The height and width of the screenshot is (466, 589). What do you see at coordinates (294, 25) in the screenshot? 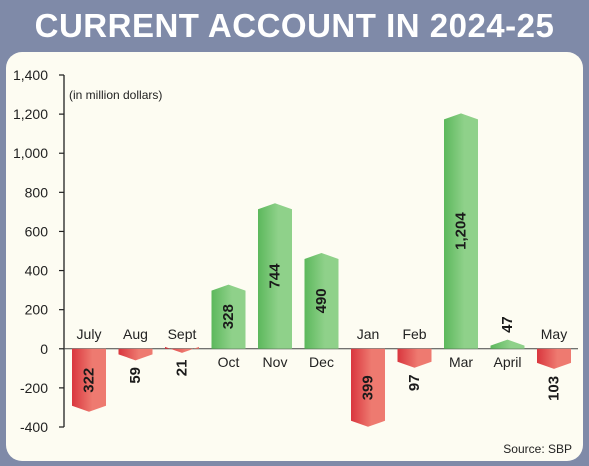
I see `chart-title: CURRENT ACCOUNT IN 2024-25` at bounding box center [294, 25].